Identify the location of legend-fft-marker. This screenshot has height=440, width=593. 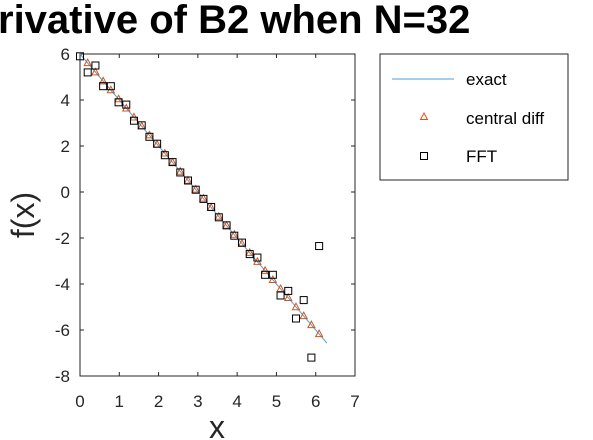
(424, 156).